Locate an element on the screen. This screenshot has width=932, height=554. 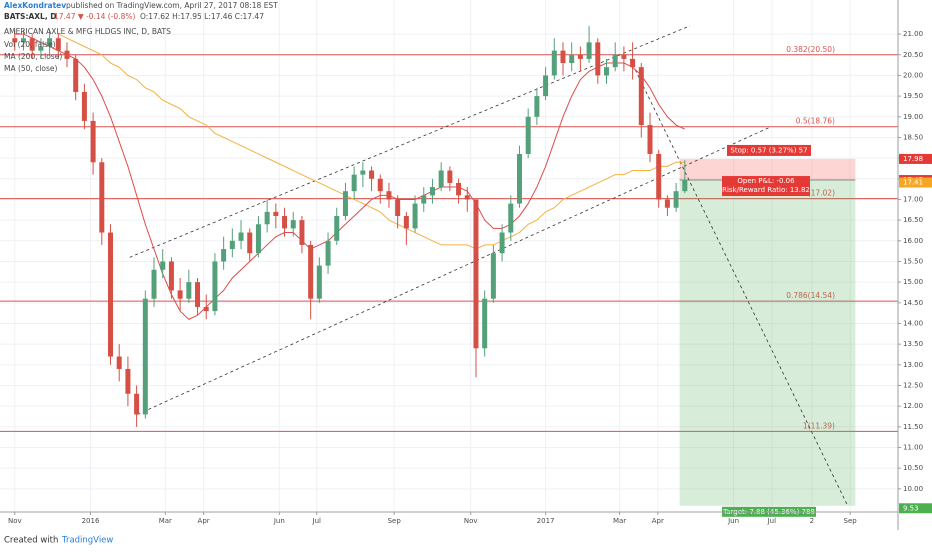
stop-label: Stop: 0.57 (3.27%) 57 is located at coordinates (768, 150).